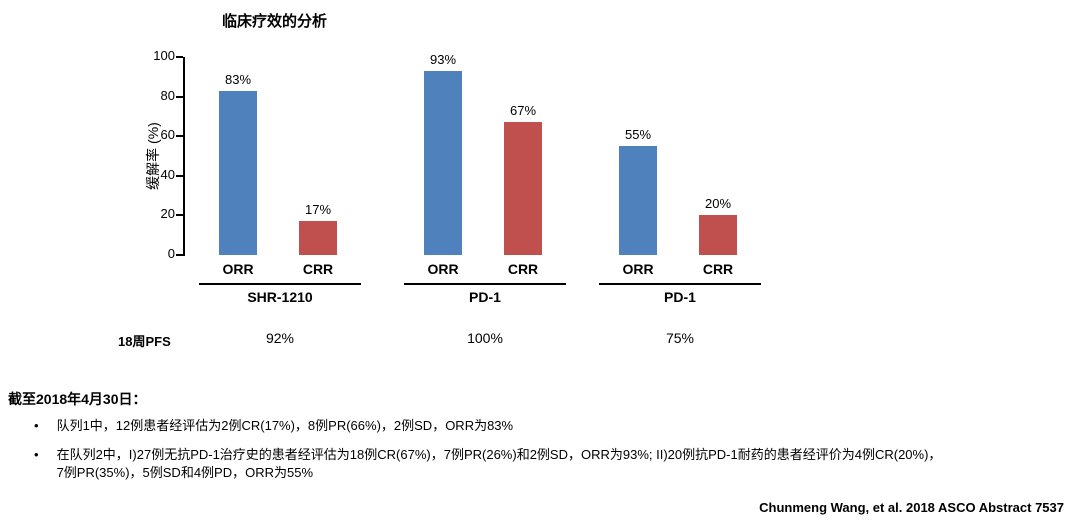  What do you see at coordinates (167, 174) in the screenshot?
I see `y-tick-label: 40` at bounding box center [167, 174].